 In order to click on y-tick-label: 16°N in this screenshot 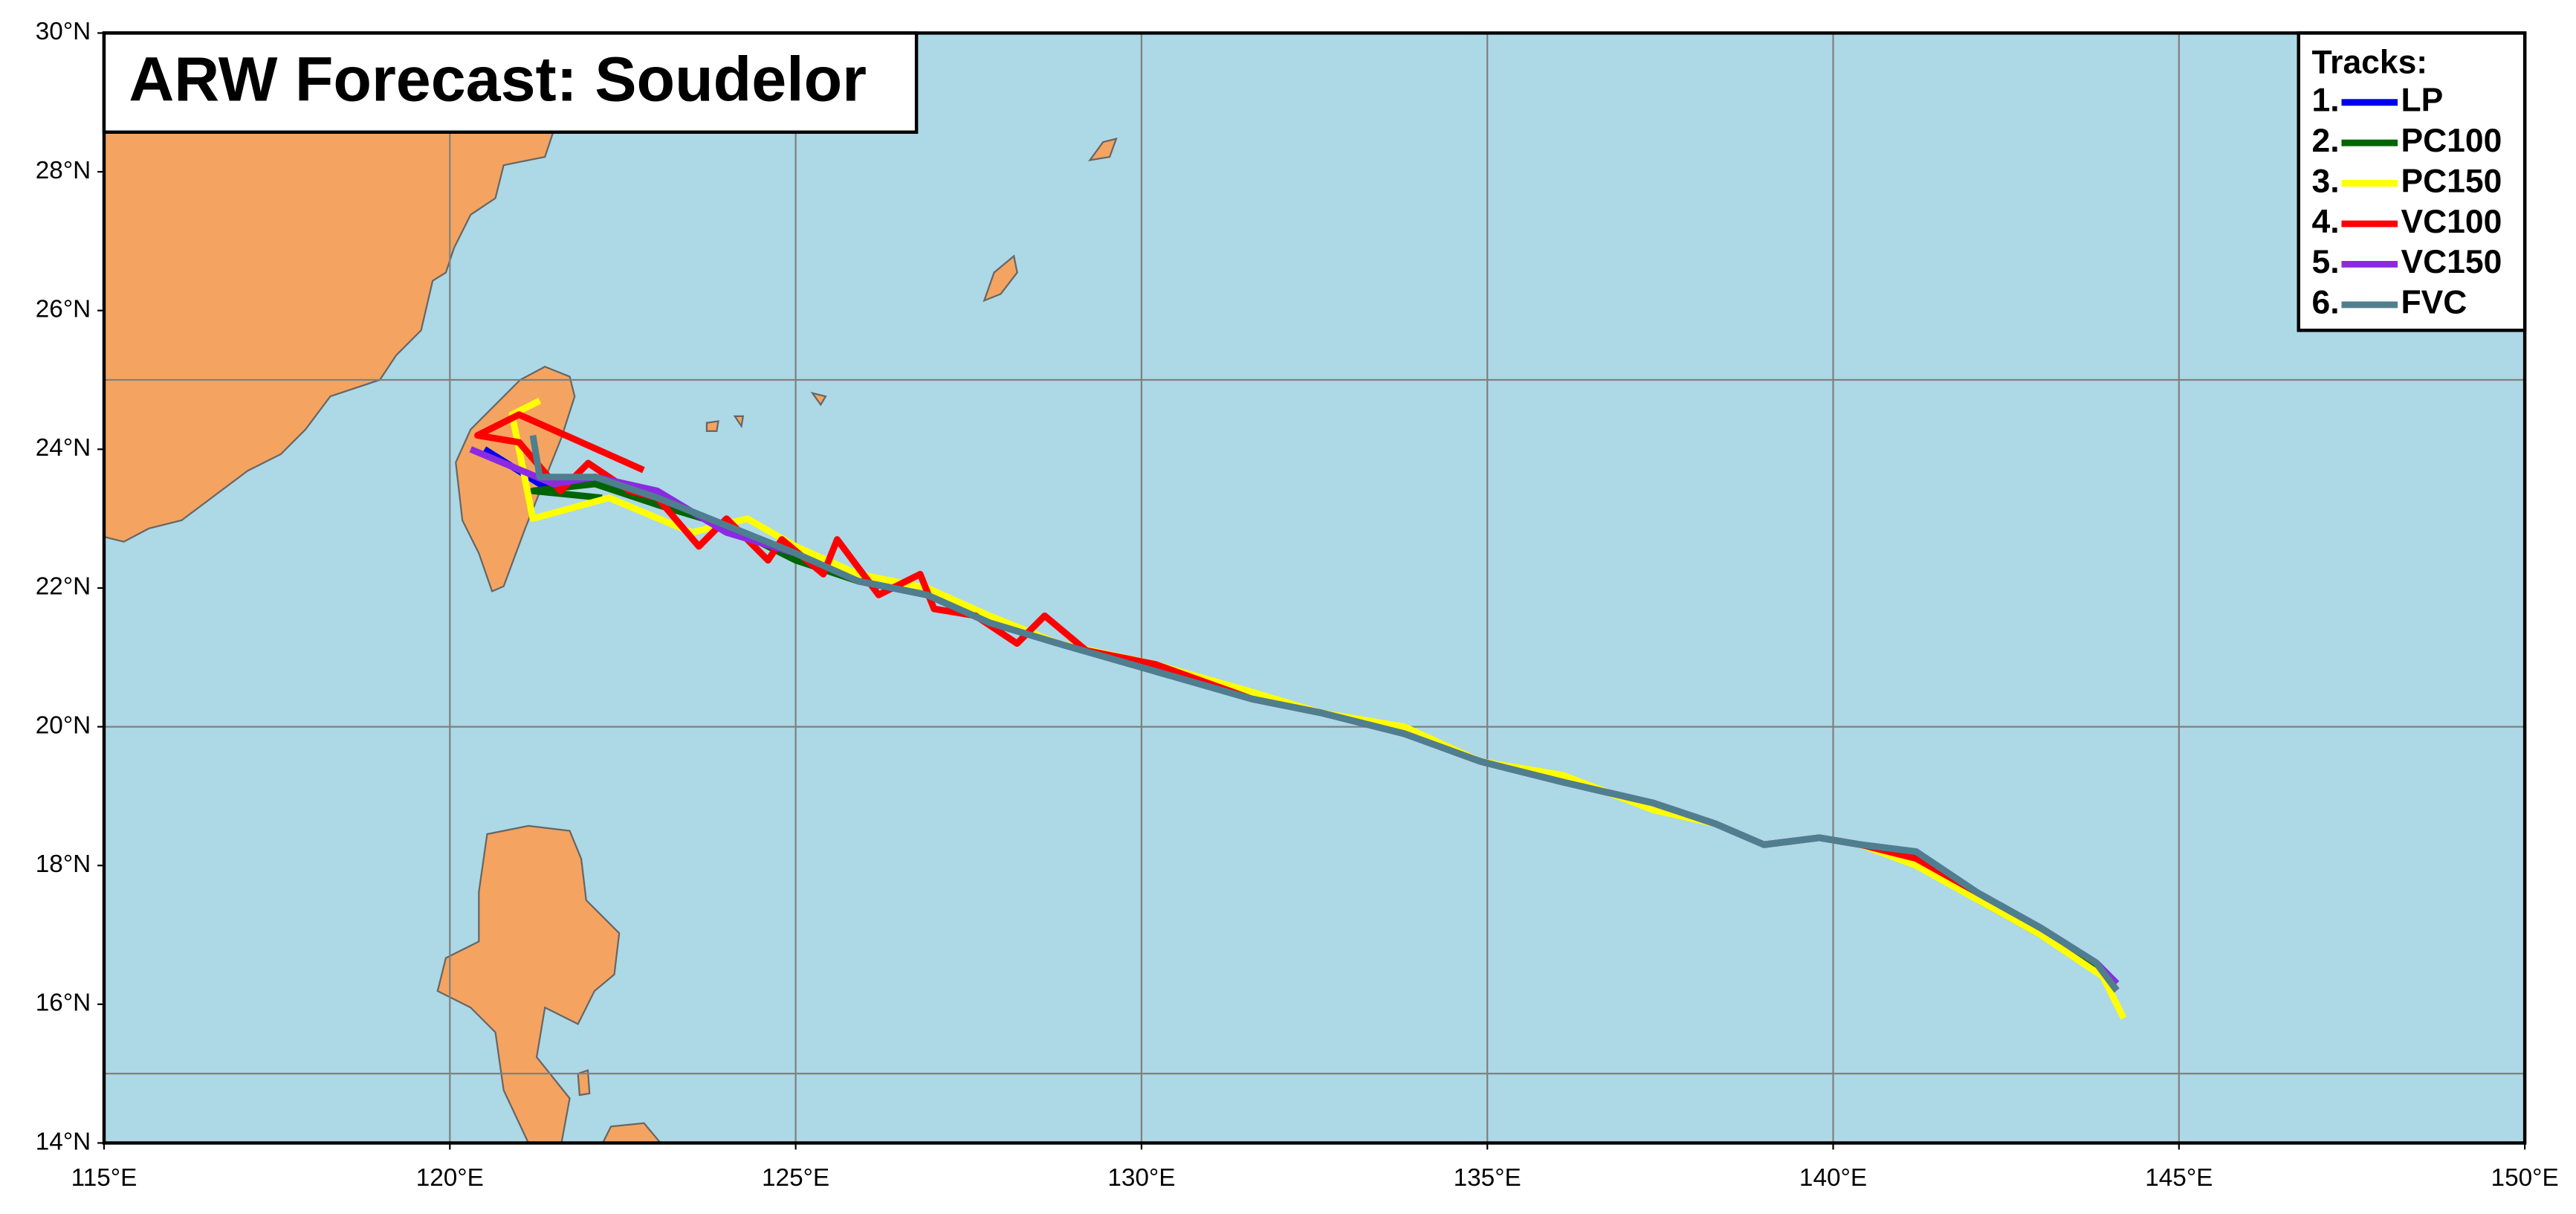, I will do `click(64, 1003)`.